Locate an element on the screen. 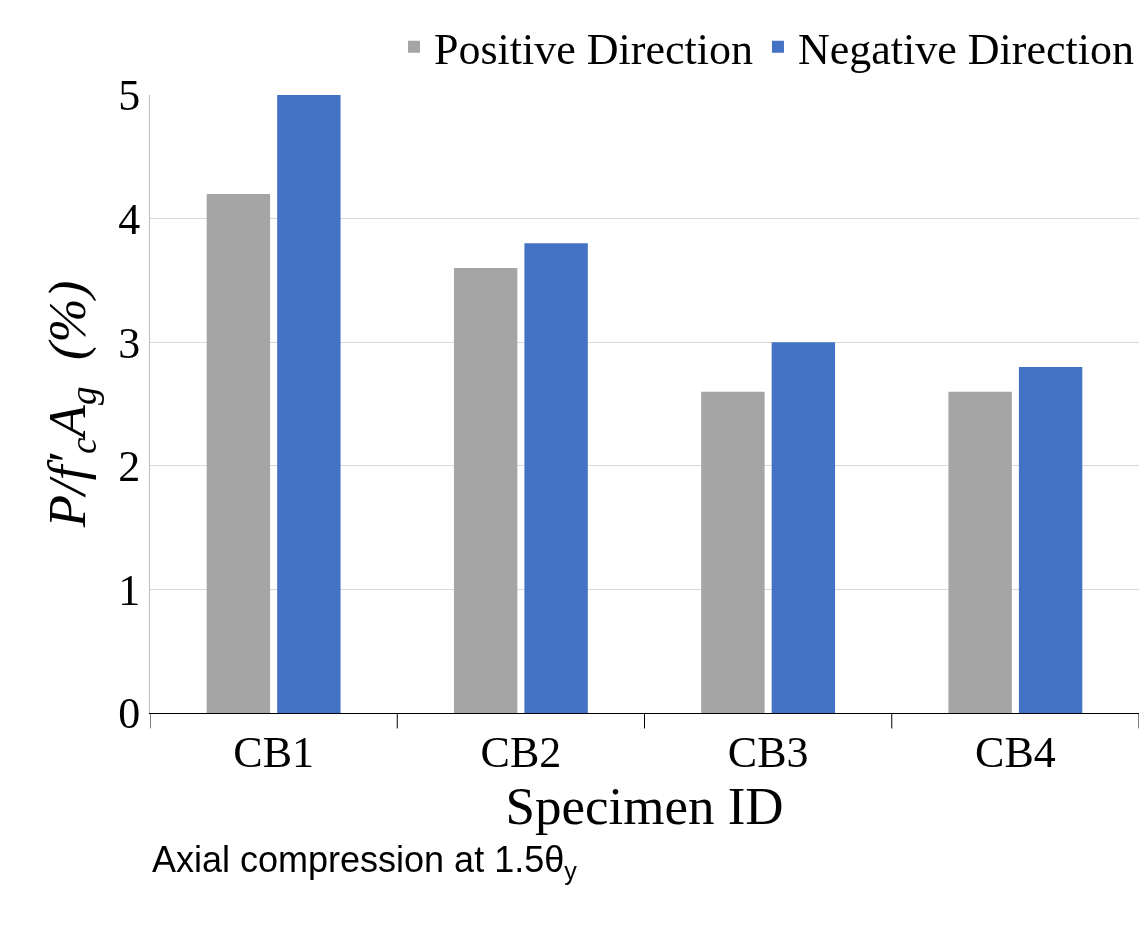 This screenshot has width=1144, height=943. legend-label: Negative Direction is located at coordinates (965, 49).